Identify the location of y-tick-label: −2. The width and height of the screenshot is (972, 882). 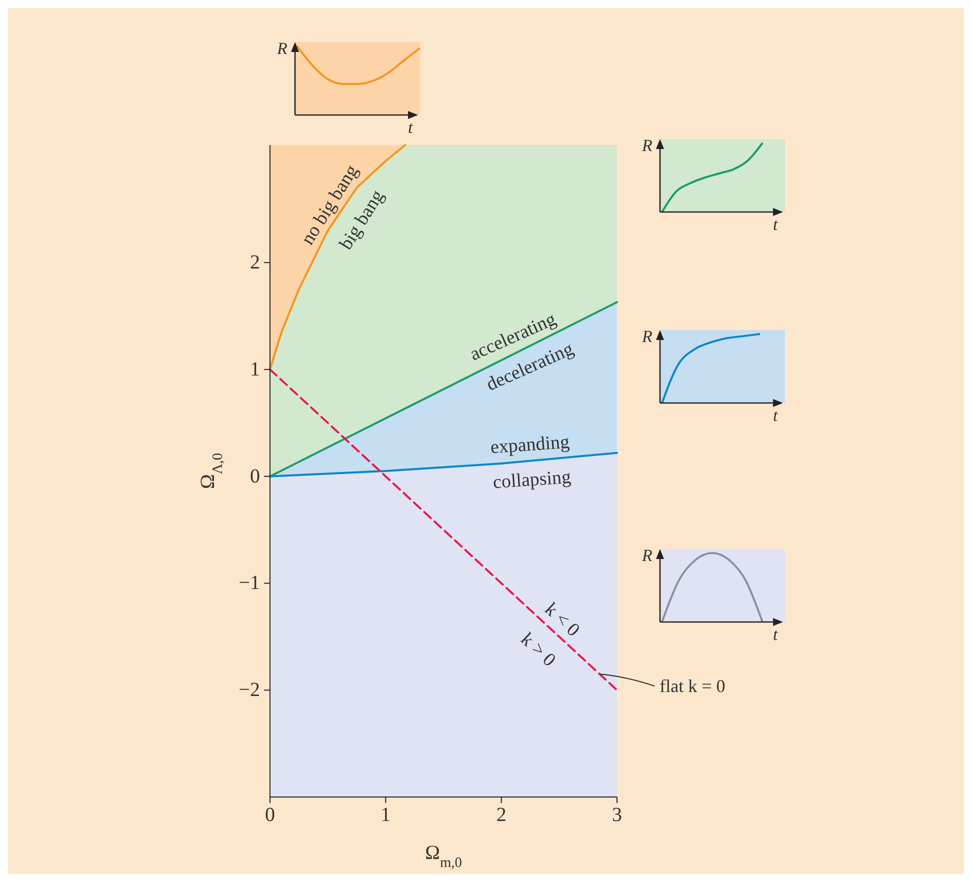
(249, 690).